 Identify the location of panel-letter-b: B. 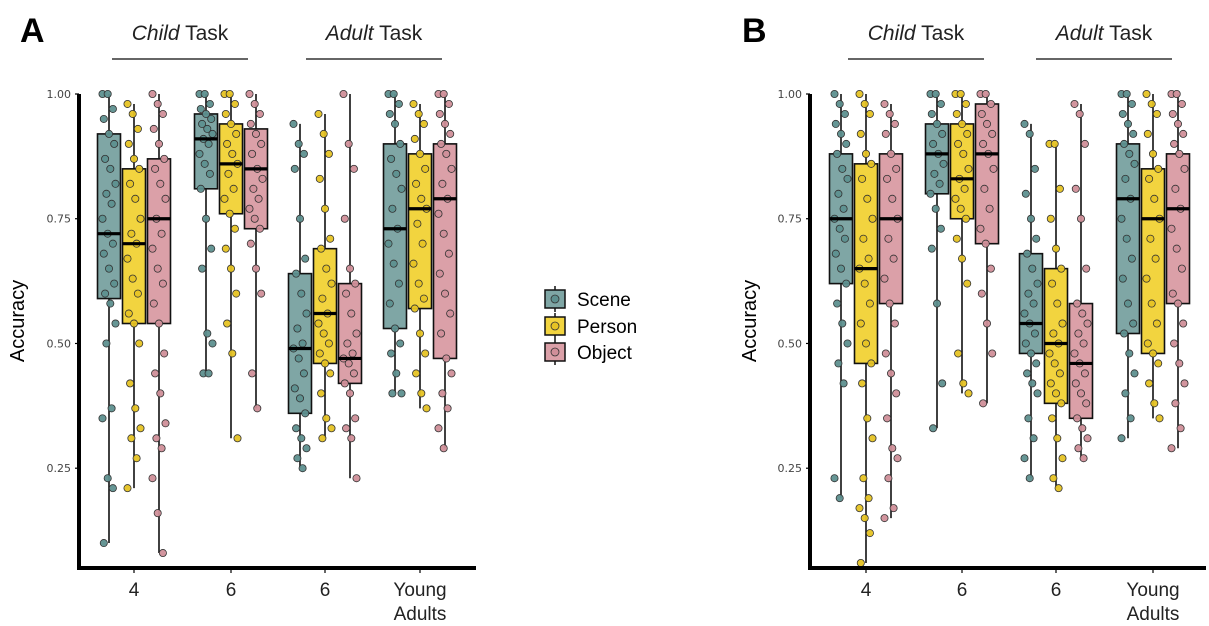
(754, 31).